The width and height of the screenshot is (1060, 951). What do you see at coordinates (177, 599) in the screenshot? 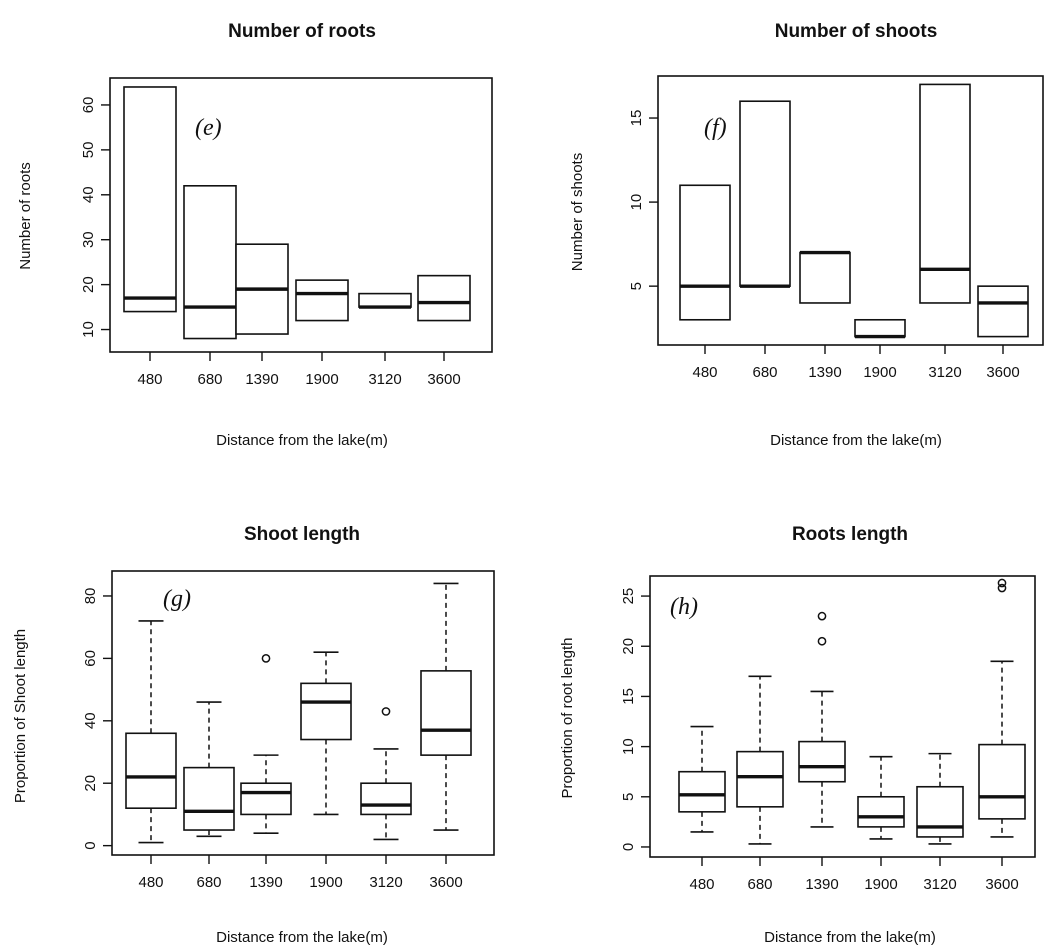
I see `panel-label: (g)` at bounding box center [177, 599].